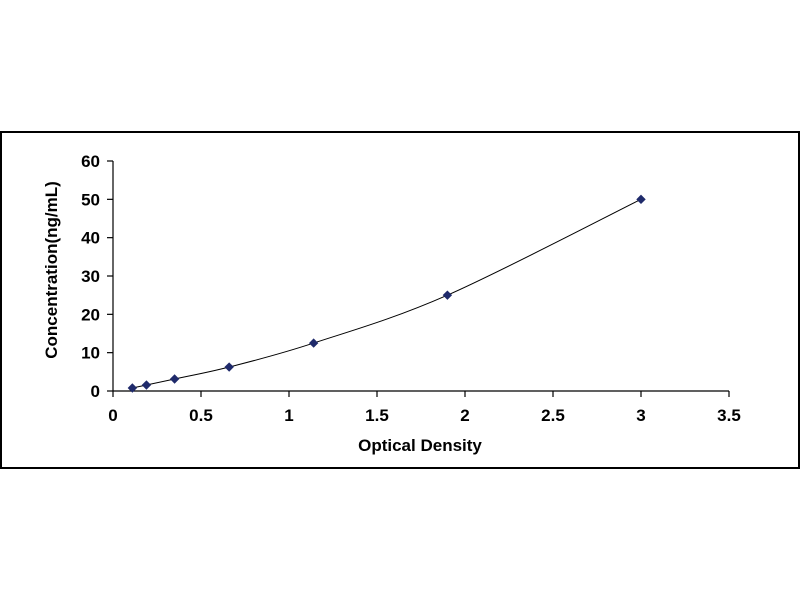  I want to click on x-tick-label: 3.5, so click(729, 415).